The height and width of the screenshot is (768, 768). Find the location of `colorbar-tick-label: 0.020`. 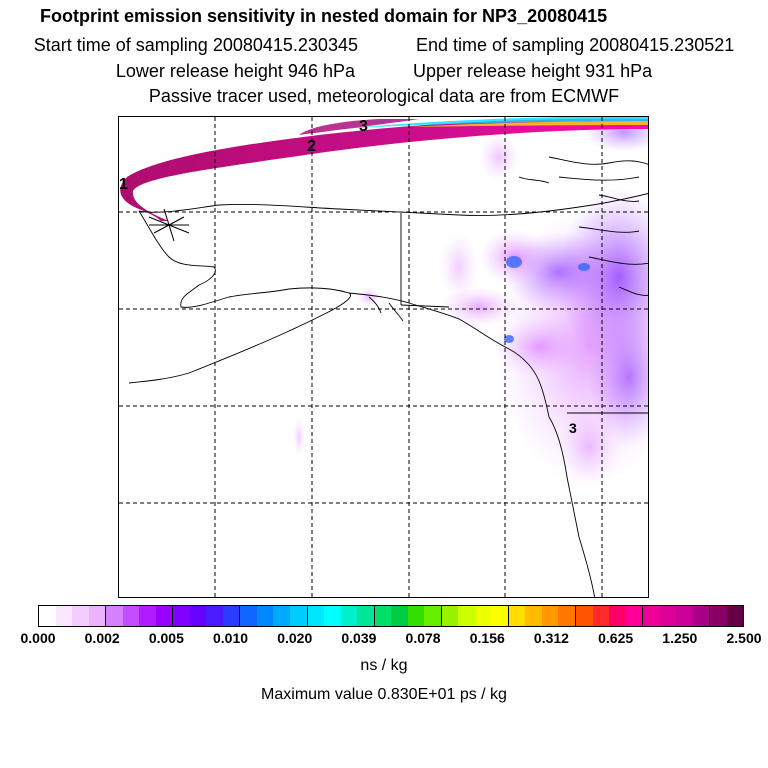

colorbar-tick-label: 0.020 is located at coordinates (295, 638).